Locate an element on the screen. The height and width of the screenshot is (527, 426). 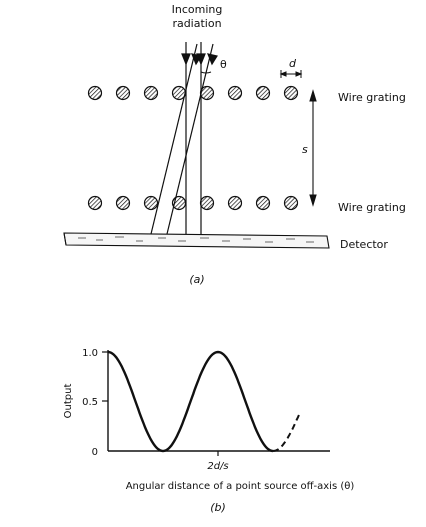
theta-arc is located at coordinates (206, 72).